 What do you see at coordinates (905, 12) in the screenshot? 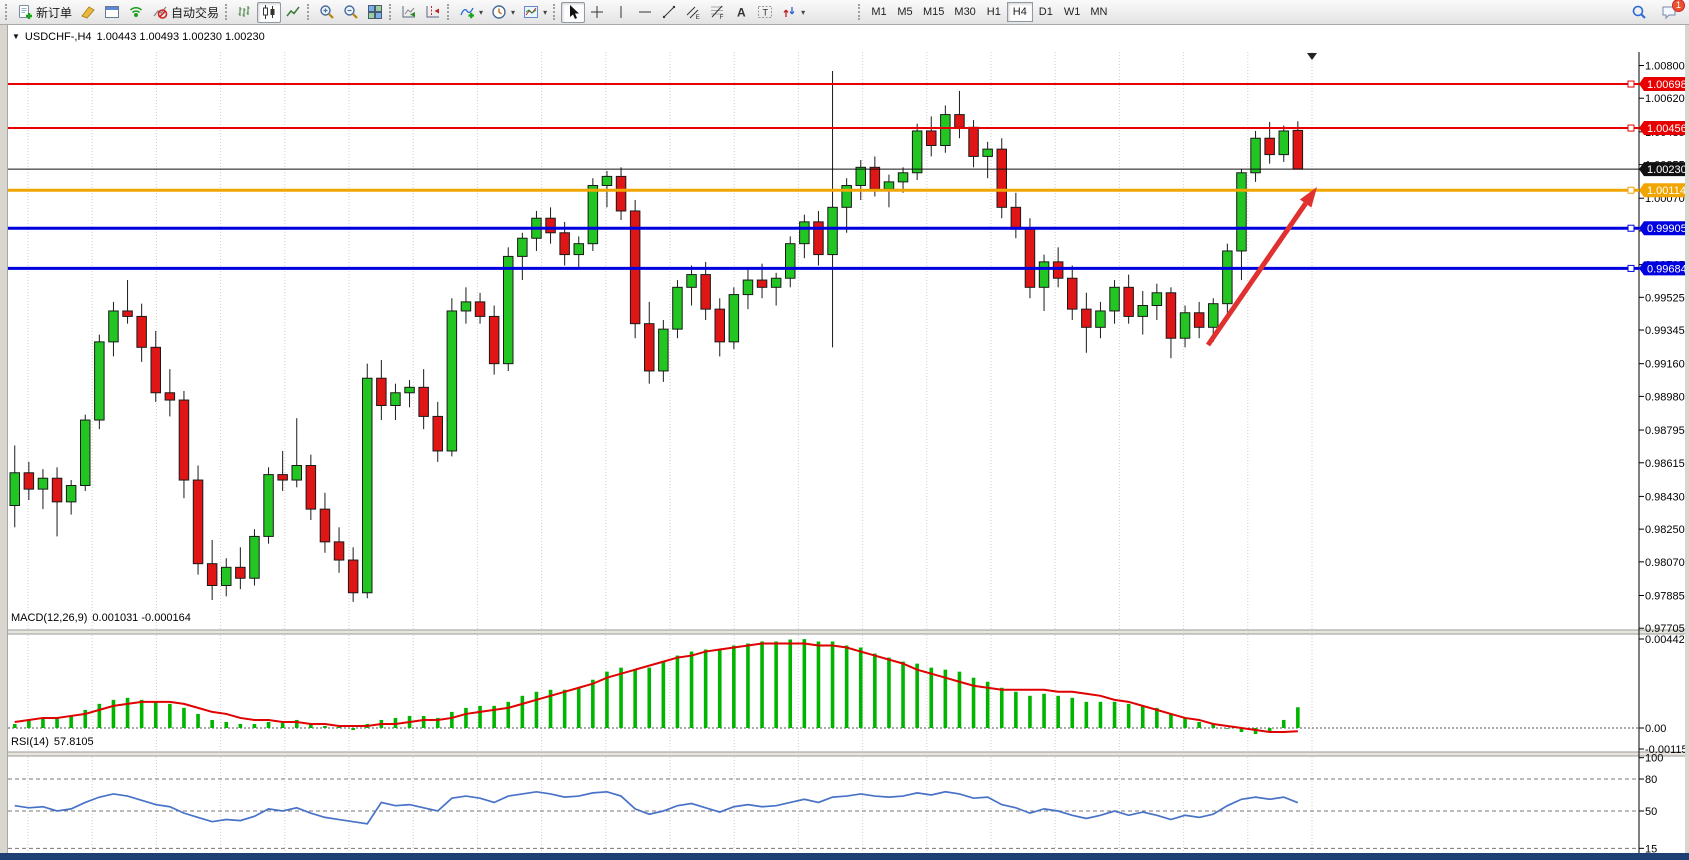
I see `timeframe-m5-button: M5` at bounding box center [905, 12].